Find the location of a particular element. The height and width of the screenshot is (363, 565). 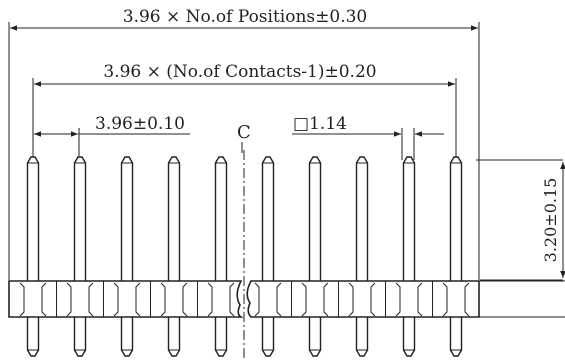

pitch-label: 3.96±0.10 is located at coordinates (140, 124).